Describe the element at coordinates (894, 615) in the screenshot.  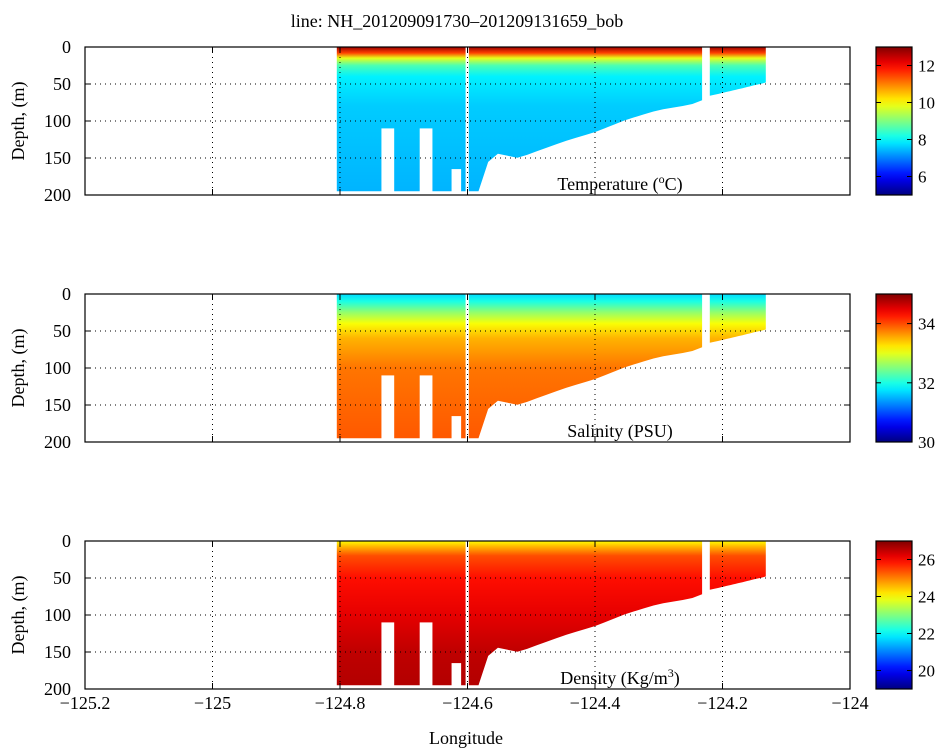
I see `density-colorbar-scale` at that location.